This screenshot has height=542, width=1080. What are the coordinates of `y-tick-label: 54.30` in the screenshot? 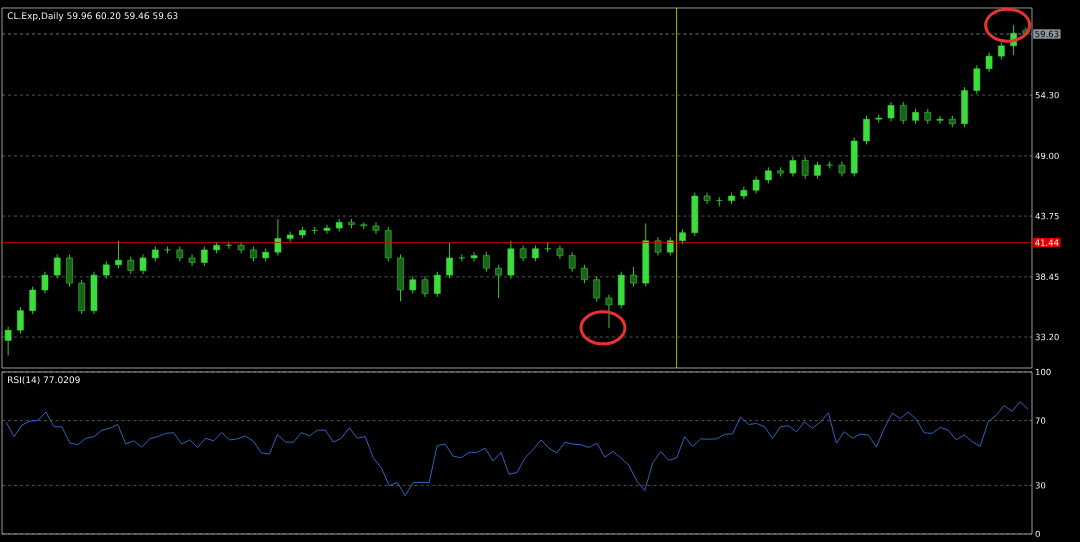 It's located at (1047, 95).